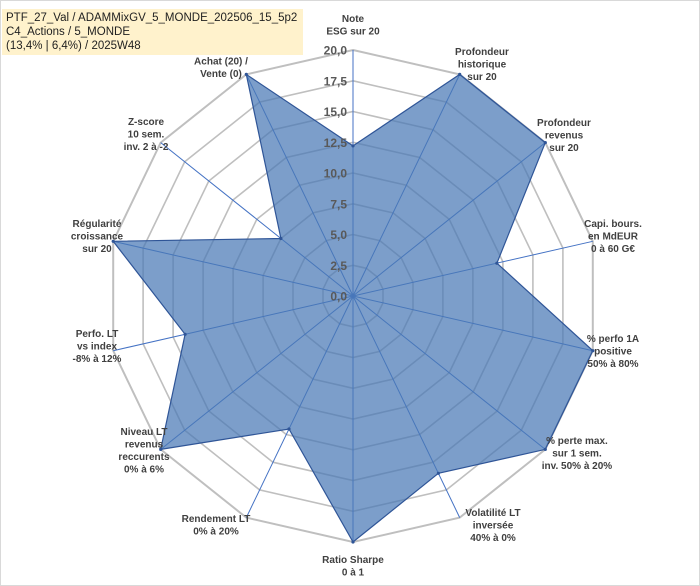 The width and height of the screenshot is (700, 586). I want to click on axis-label-4-line-1: Capi. bours., so click(613, 224).